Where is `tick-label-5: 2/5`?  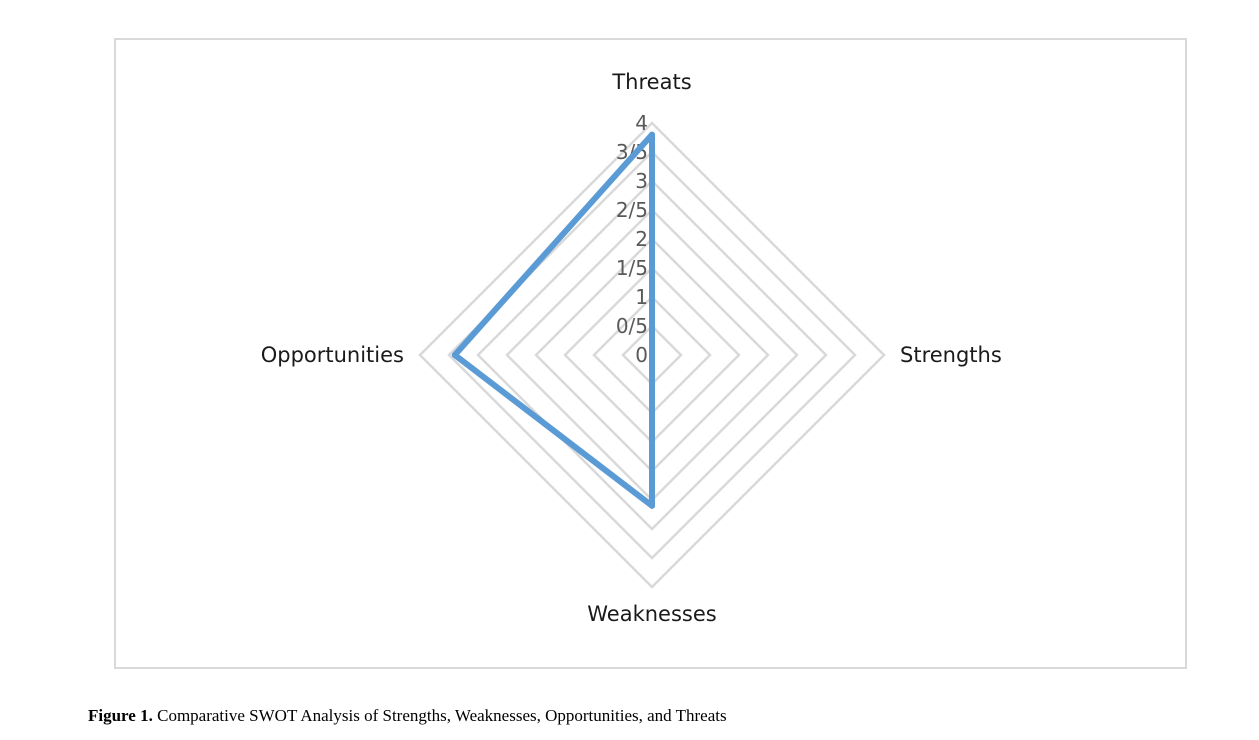
tick-label-5: 2/5 is located at coordinates (632, 210).